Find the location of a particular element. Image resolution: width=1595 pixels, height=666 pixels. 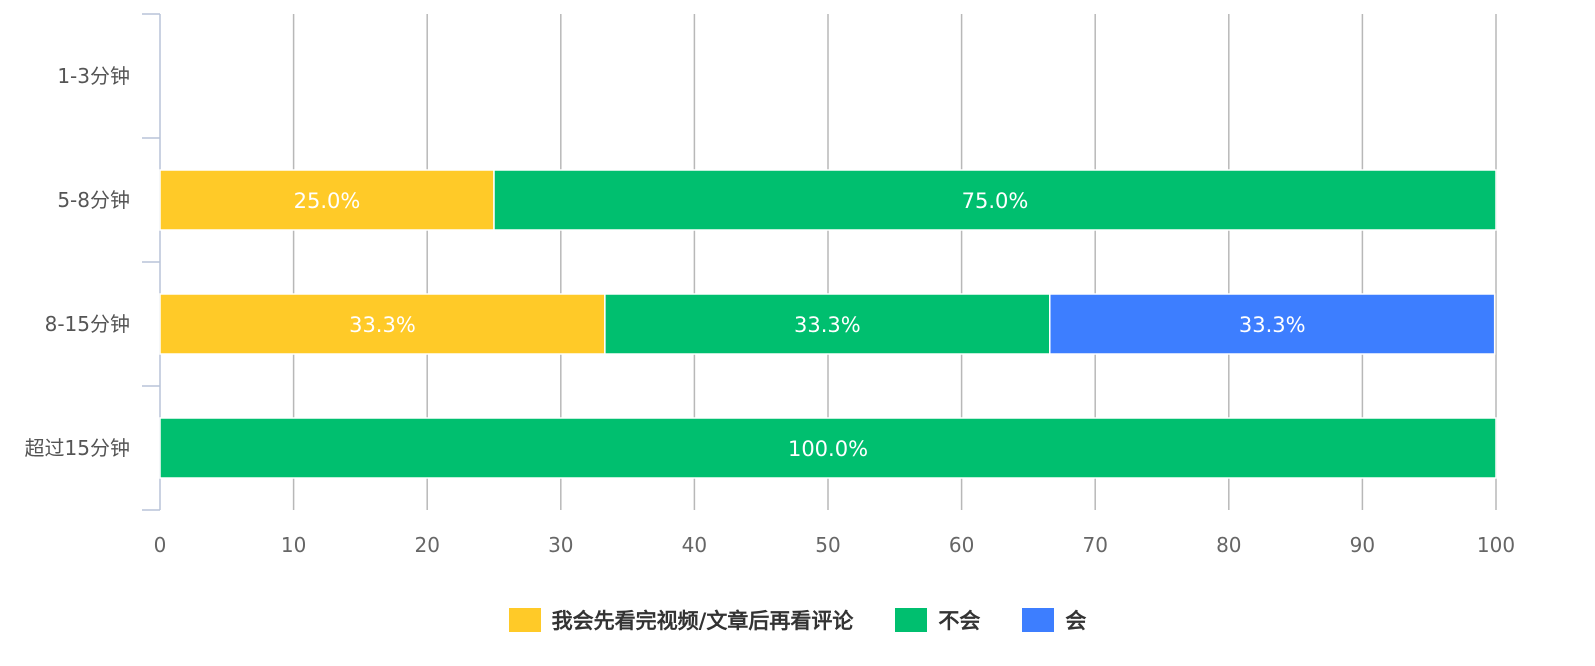

legend-item-series-2: 会 is located at coordinates (1054, 620).